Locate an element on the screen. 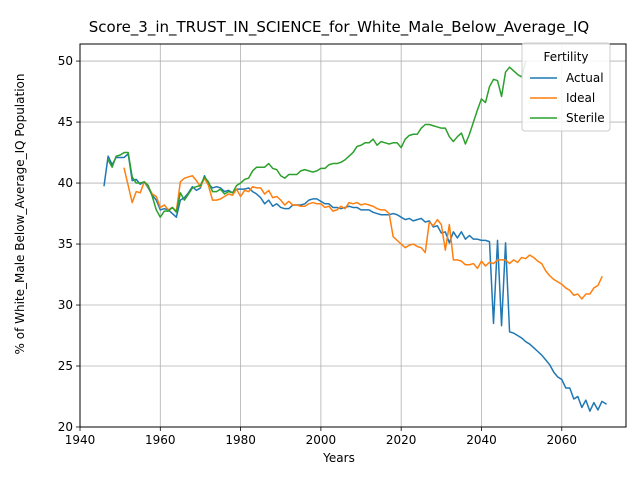  x-axis-label: Years is located at coordinates (338, 458).